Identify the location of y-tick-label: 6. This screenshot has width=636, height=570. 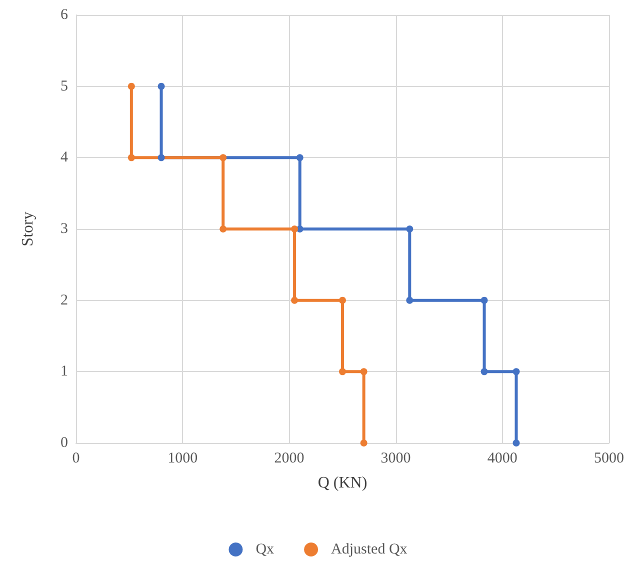
(64, 15).